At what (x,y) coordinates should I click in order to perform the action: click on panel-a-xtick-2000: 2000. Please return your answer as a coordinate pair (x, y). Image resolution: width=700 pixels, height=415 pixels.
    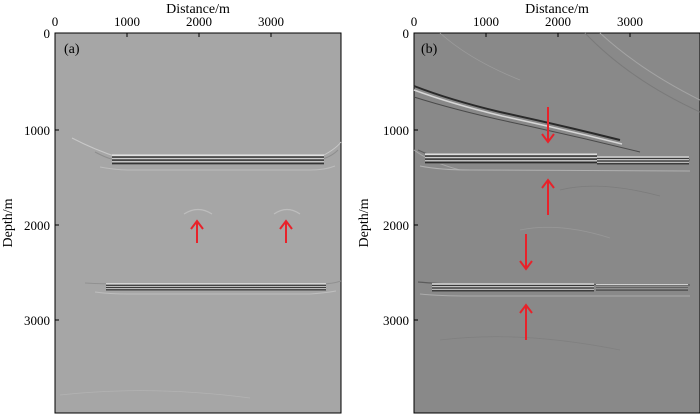
    Looking at the image, I should click on (199, 21).